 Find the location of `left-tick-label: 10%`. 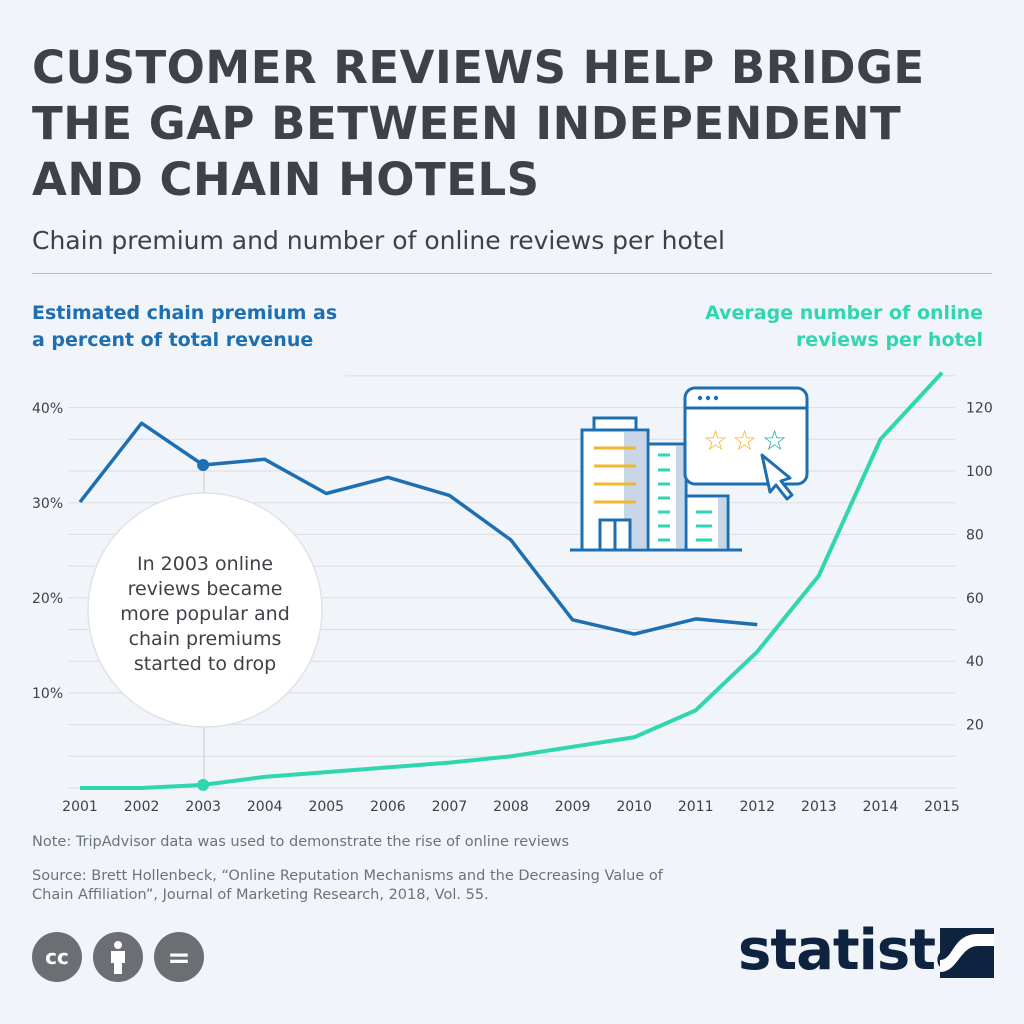

left-tick-label: 10% is located at coordinates (47, 694).